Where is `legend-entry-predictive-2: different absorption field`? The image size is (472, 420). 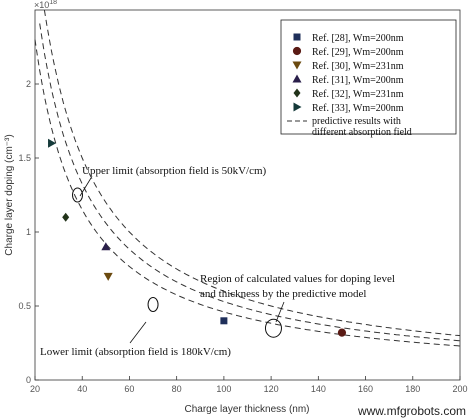 legend-entry-predictive-2: different absorption field is located at coordinates (362, 132).